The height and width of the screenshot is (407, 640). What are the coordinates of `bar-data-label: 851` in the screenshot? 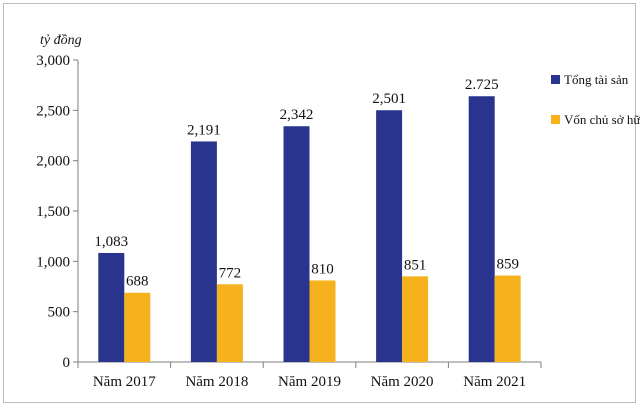 It's located at (415, 265).